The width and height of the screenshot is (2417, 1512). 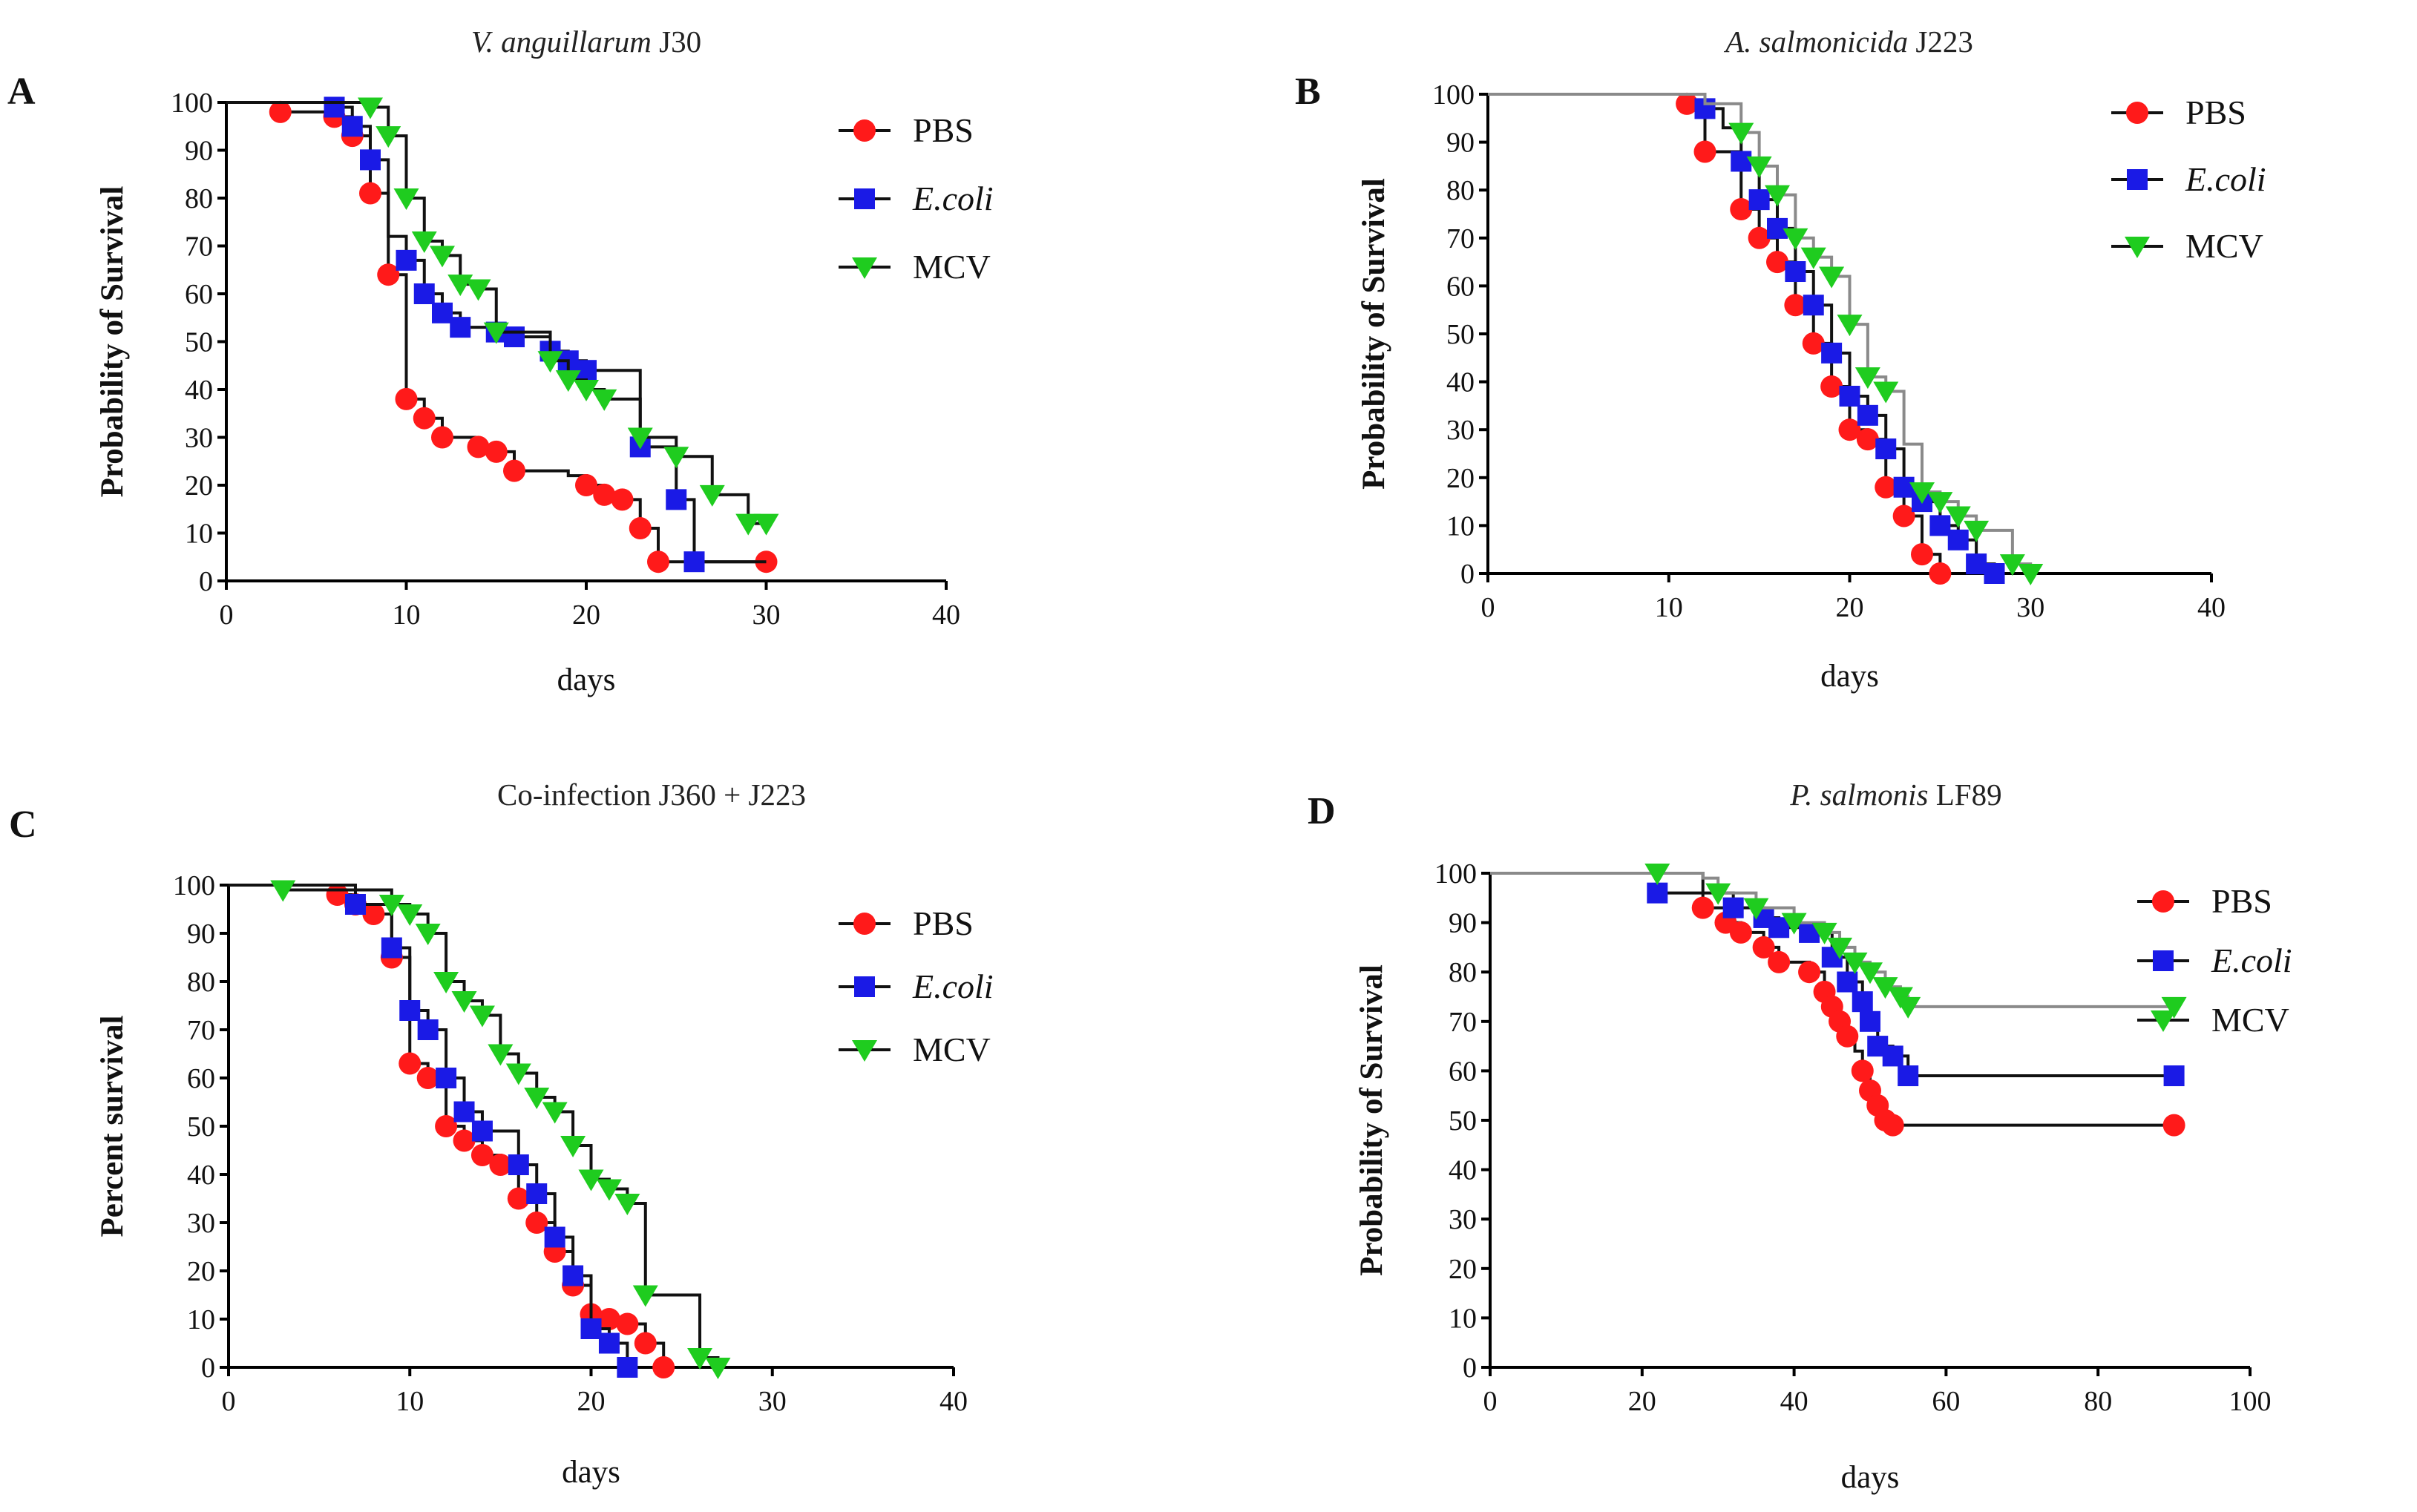 I want to click on series-pbs, so click(x=1720, y=338).